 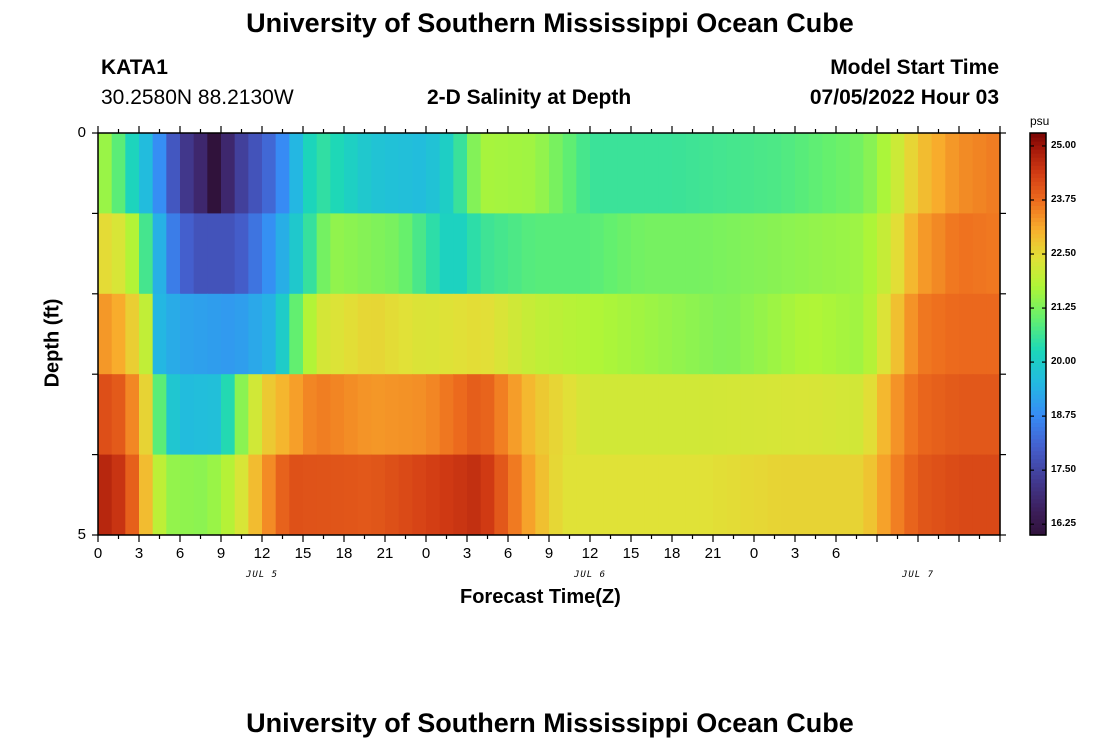 What do you see at coordinates (549, 553) in the screenshot?
I see `x-tick-label: 9` at bounding box center [549, 553].